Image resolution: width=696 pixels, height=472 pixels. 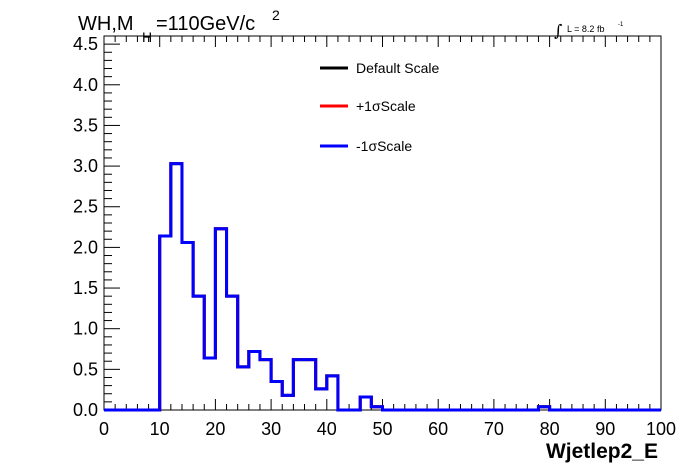 I want to click on x-tick-label: 10, so click(x=160, y=429).